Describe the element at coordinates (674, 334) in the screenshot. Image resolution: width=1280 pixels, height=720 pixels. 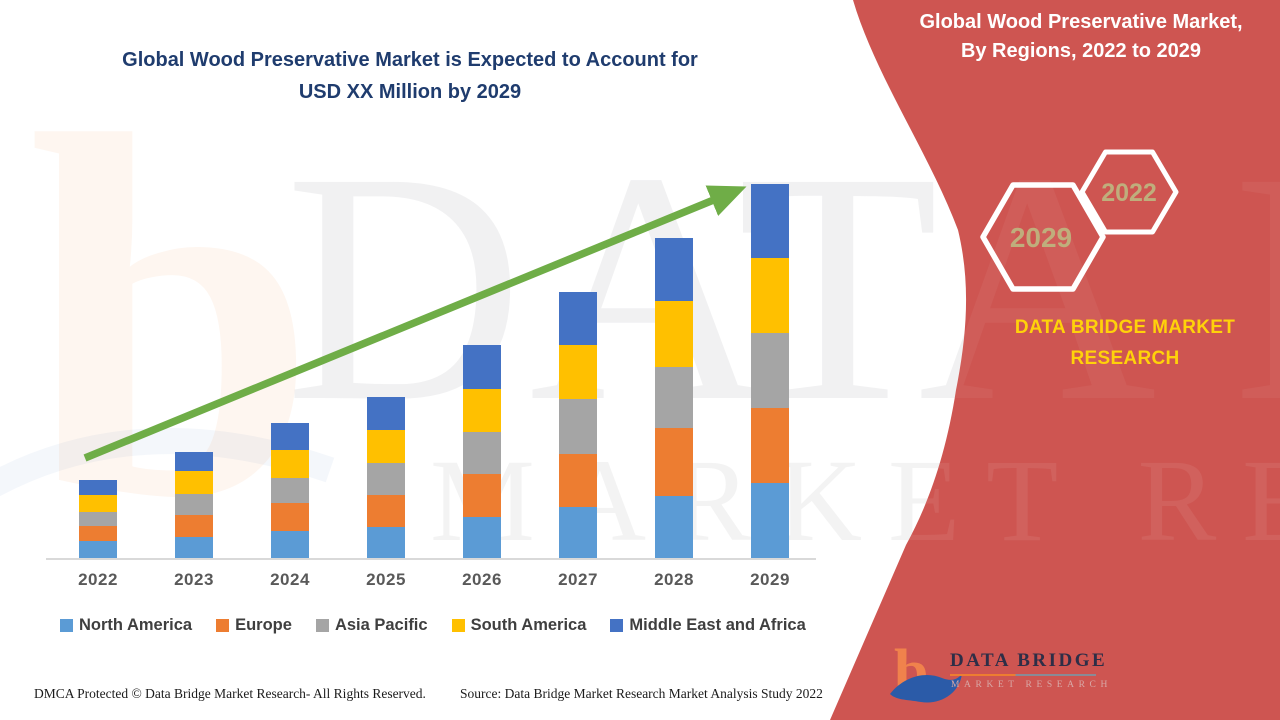
I see `segment-south-america-2028` at that location.